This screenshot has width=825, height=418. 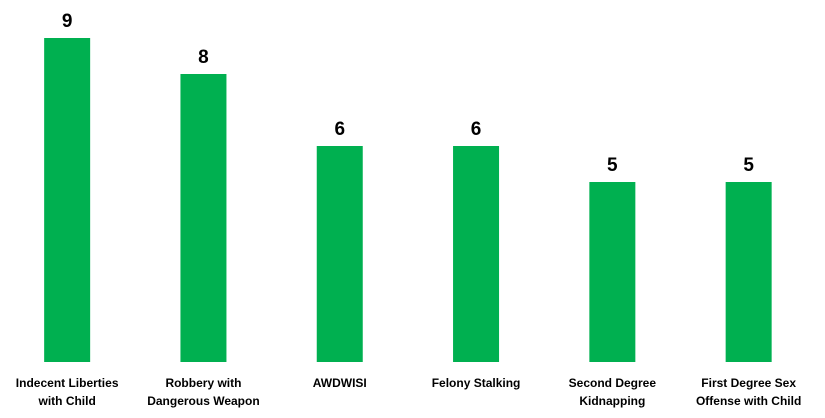 What do you see at coordinates (203, 401) in the screenshot?
I see `x-tick-label: Dangerous Weapon` at bounding box center [203, 401].